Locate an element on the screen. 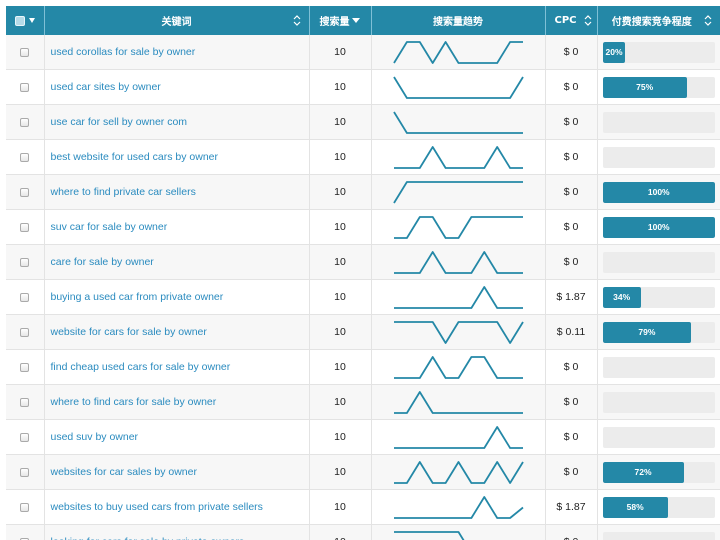 This screenshot has width=720, height=540. competition-label: 20% is located at coordinates (614, 52).